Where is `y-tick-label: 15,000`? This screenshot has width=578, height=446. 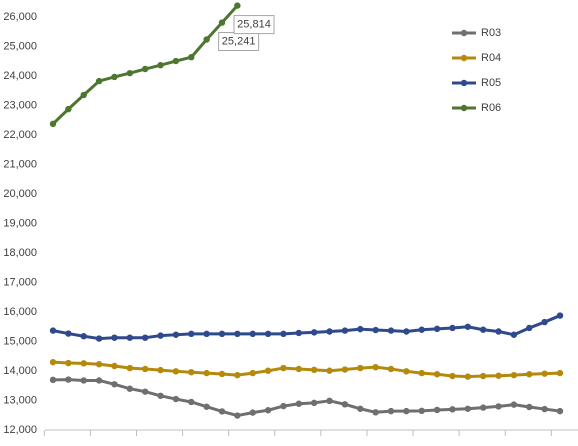
y-tick-label: 15,000 is located at coordinates (20, 341).